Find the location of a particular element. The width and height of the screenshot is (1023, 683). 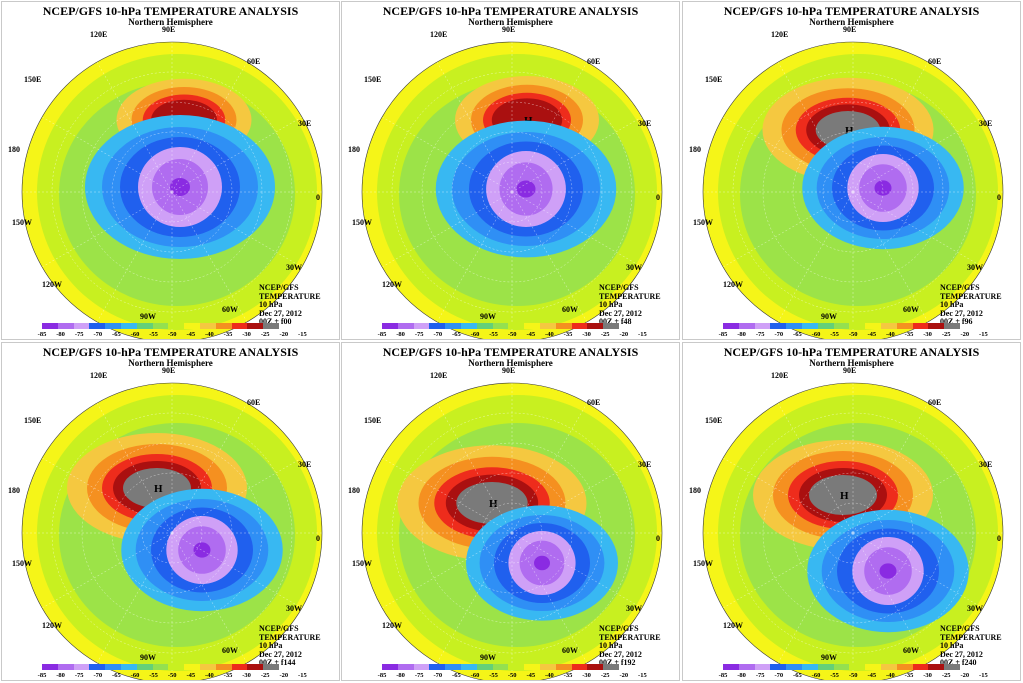

panel-subtitle: Northern Hemisphere is located at coordinates (510, 22).